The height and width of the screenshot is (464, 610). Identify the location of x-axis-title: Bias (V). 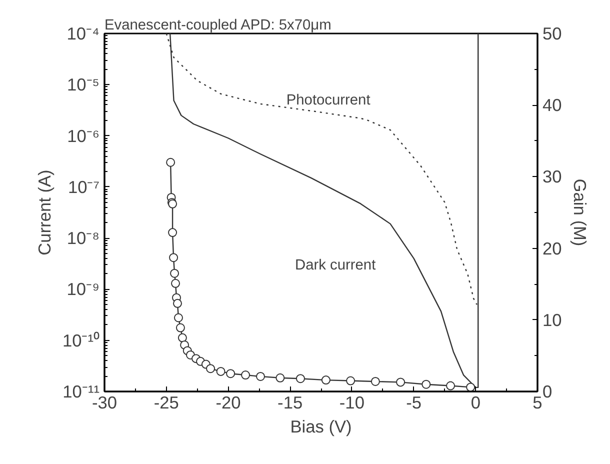
(321, 426).